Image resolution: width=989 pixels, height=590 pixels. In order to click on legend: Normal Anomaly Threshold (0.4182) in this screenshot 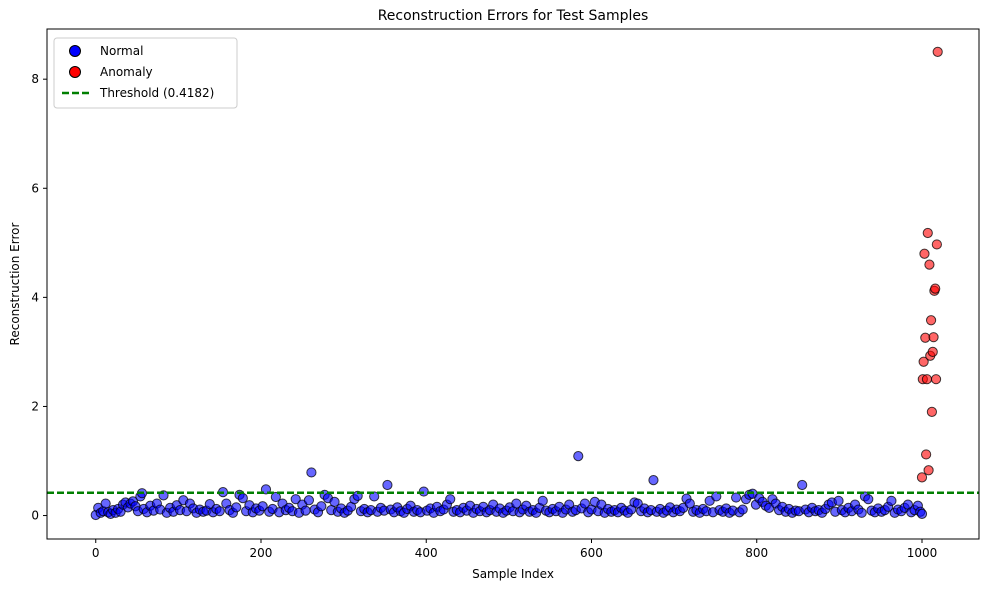, I will do `click(145, 73)`.